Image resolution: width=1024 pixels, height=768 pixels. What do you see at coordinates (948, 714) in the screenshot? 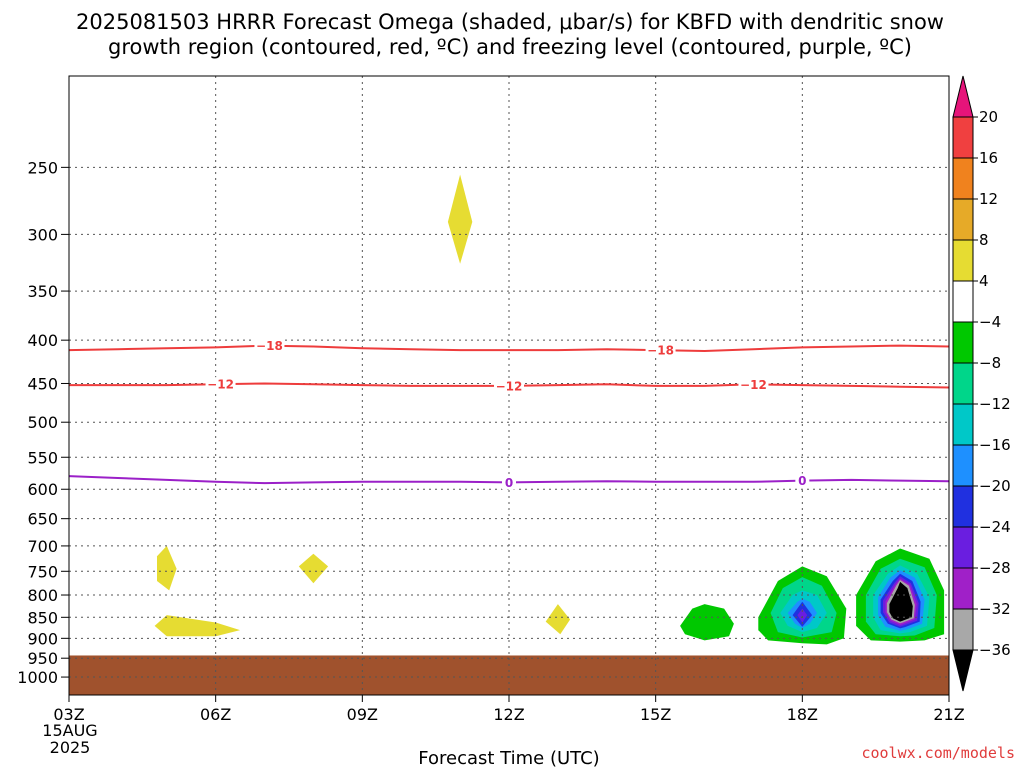
I see `x-tick-label-21: 21Z` at bounding box center [948, 714].